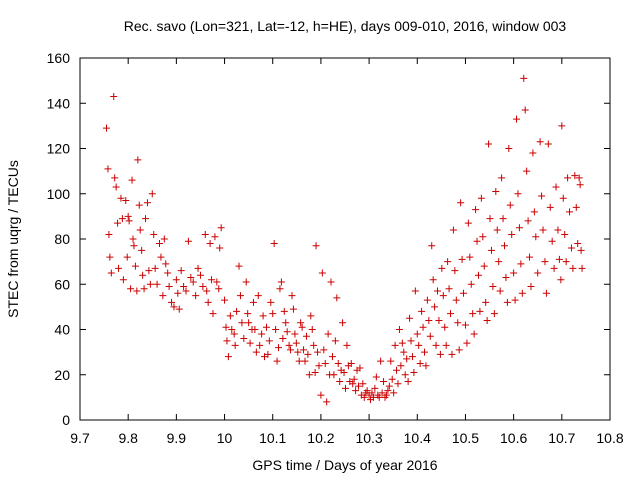 Image resolution: width=640 pixels, height=480 pixels. I want to click on y-tick-label: 100, so click(59, 194).